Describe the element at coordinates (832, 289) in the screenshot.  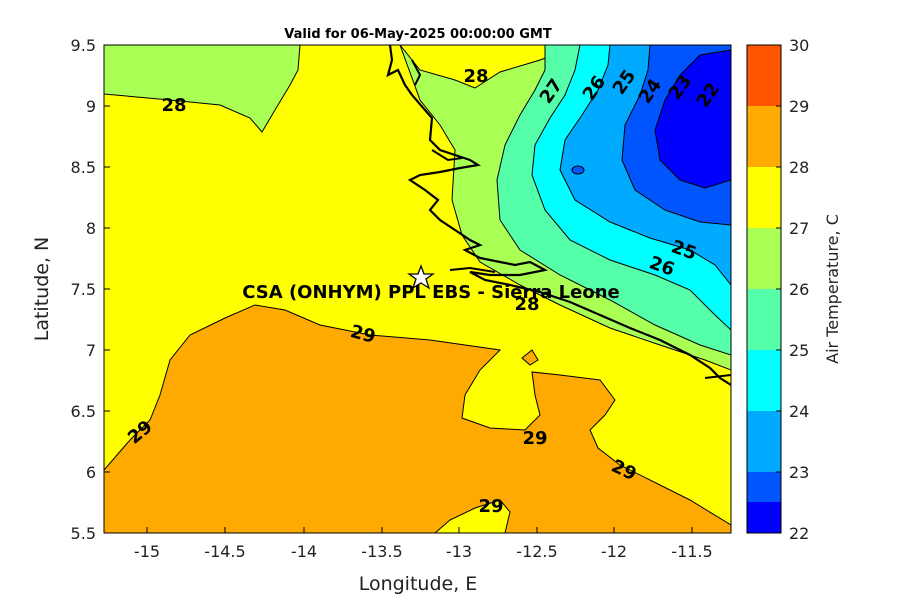
I see `colorbar-label: Air Temperature, C` at that location.